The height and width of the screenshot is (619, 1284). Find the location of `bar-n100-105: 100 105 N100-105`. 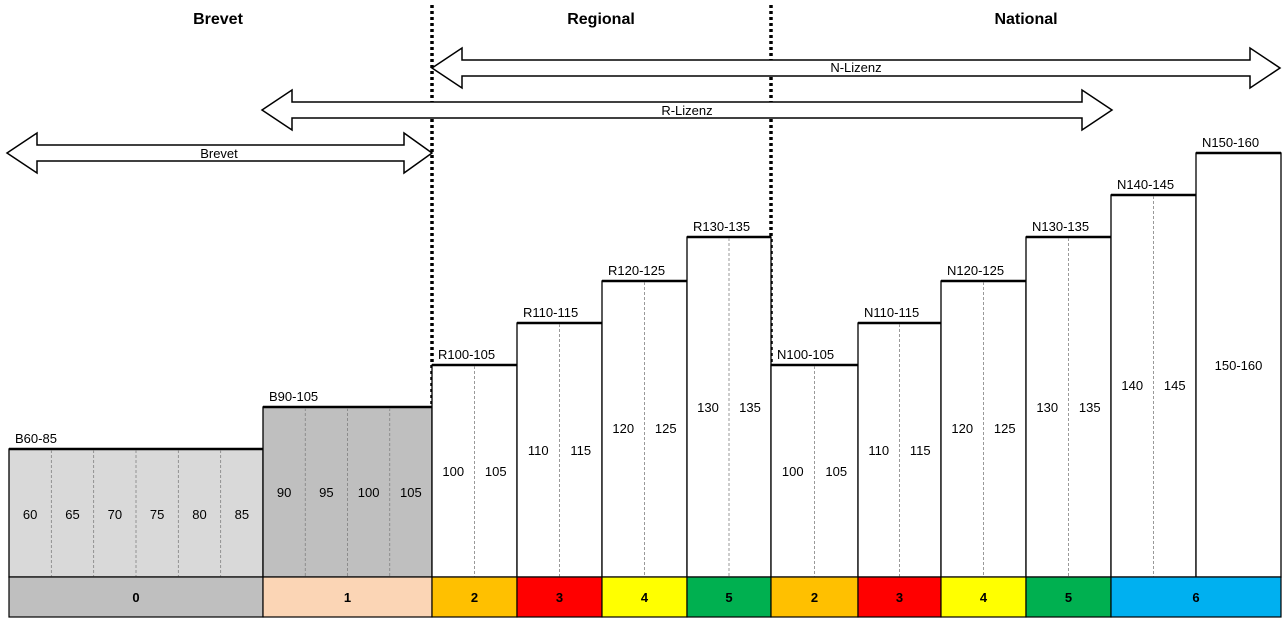

bar-n100-105: 100 105 N100-105 is located at coordinates (814, 462).